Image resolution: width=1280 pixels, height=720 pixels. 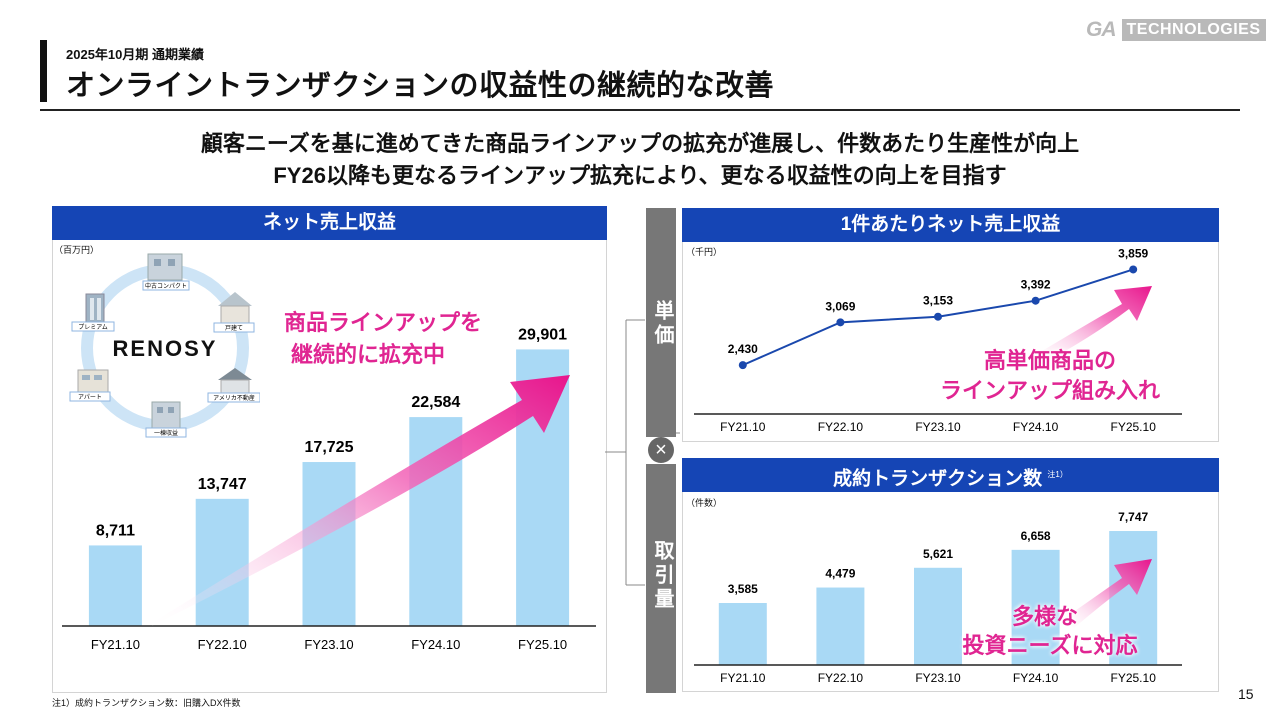 I want to click on unit-revenue-tick-FY23.10: FY23.10, so click(x=938, y=427).